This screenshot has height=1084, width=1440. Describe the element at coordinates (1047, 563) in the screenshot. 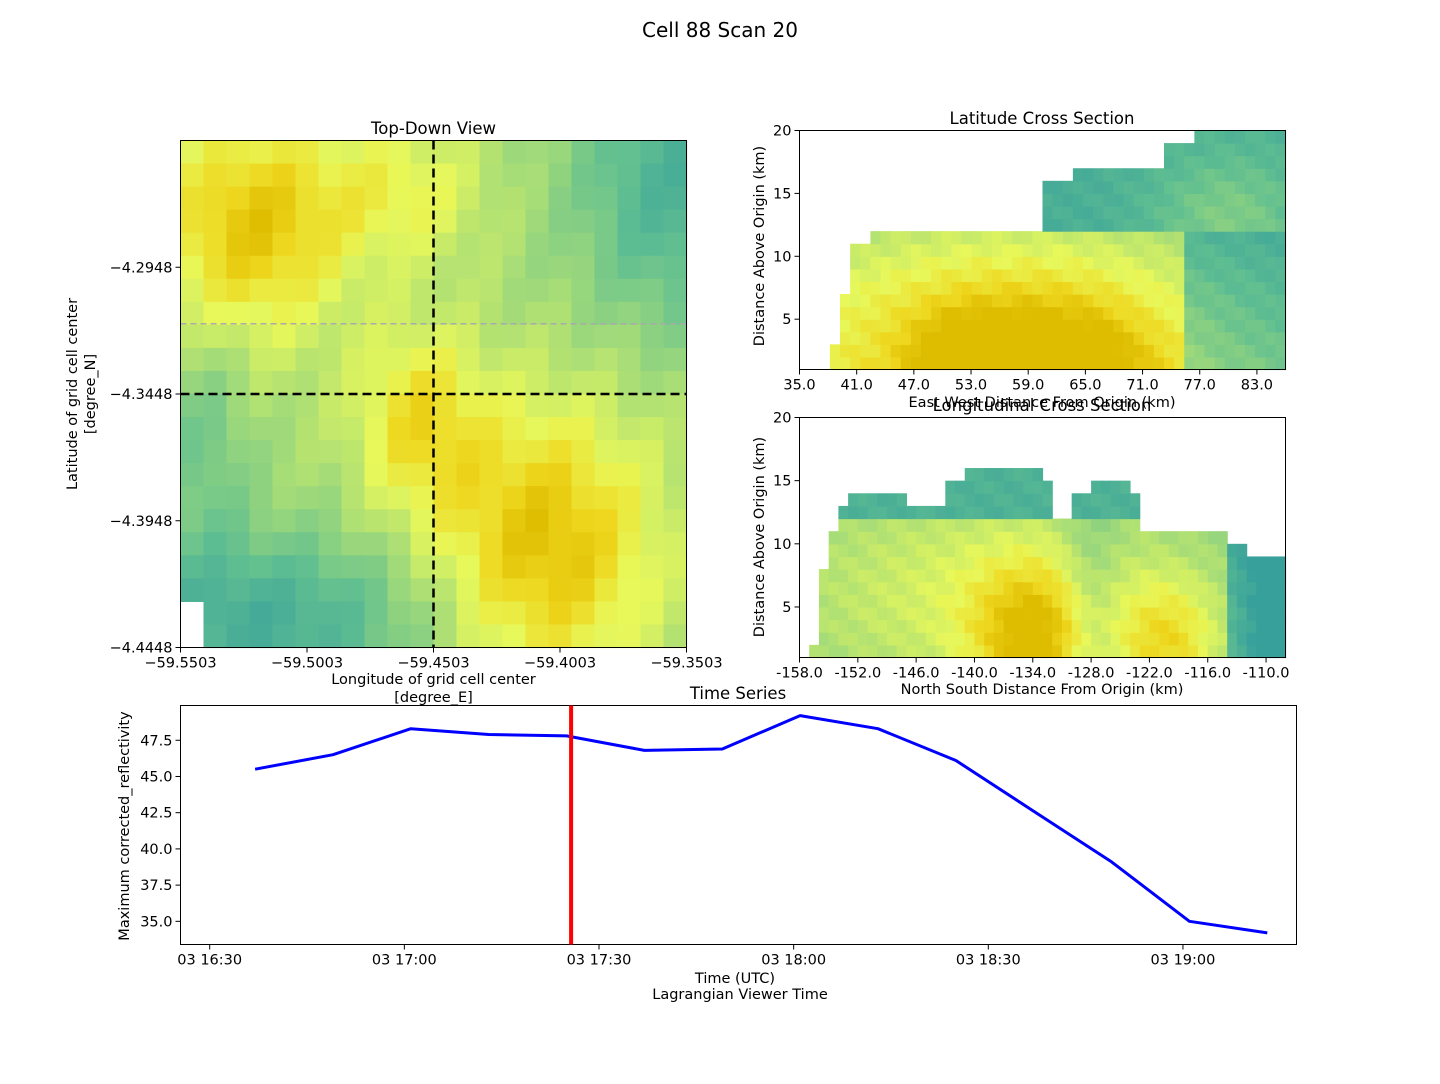

I see `loncross-heatmap` at that location.